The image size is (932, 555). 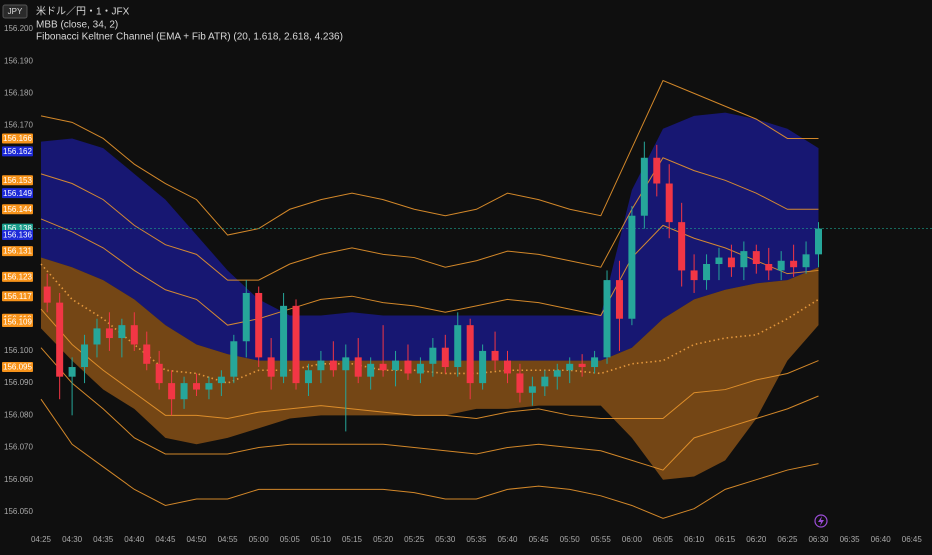 I want to click on x-tick-label: 05:05, so click(x=290, y=539).